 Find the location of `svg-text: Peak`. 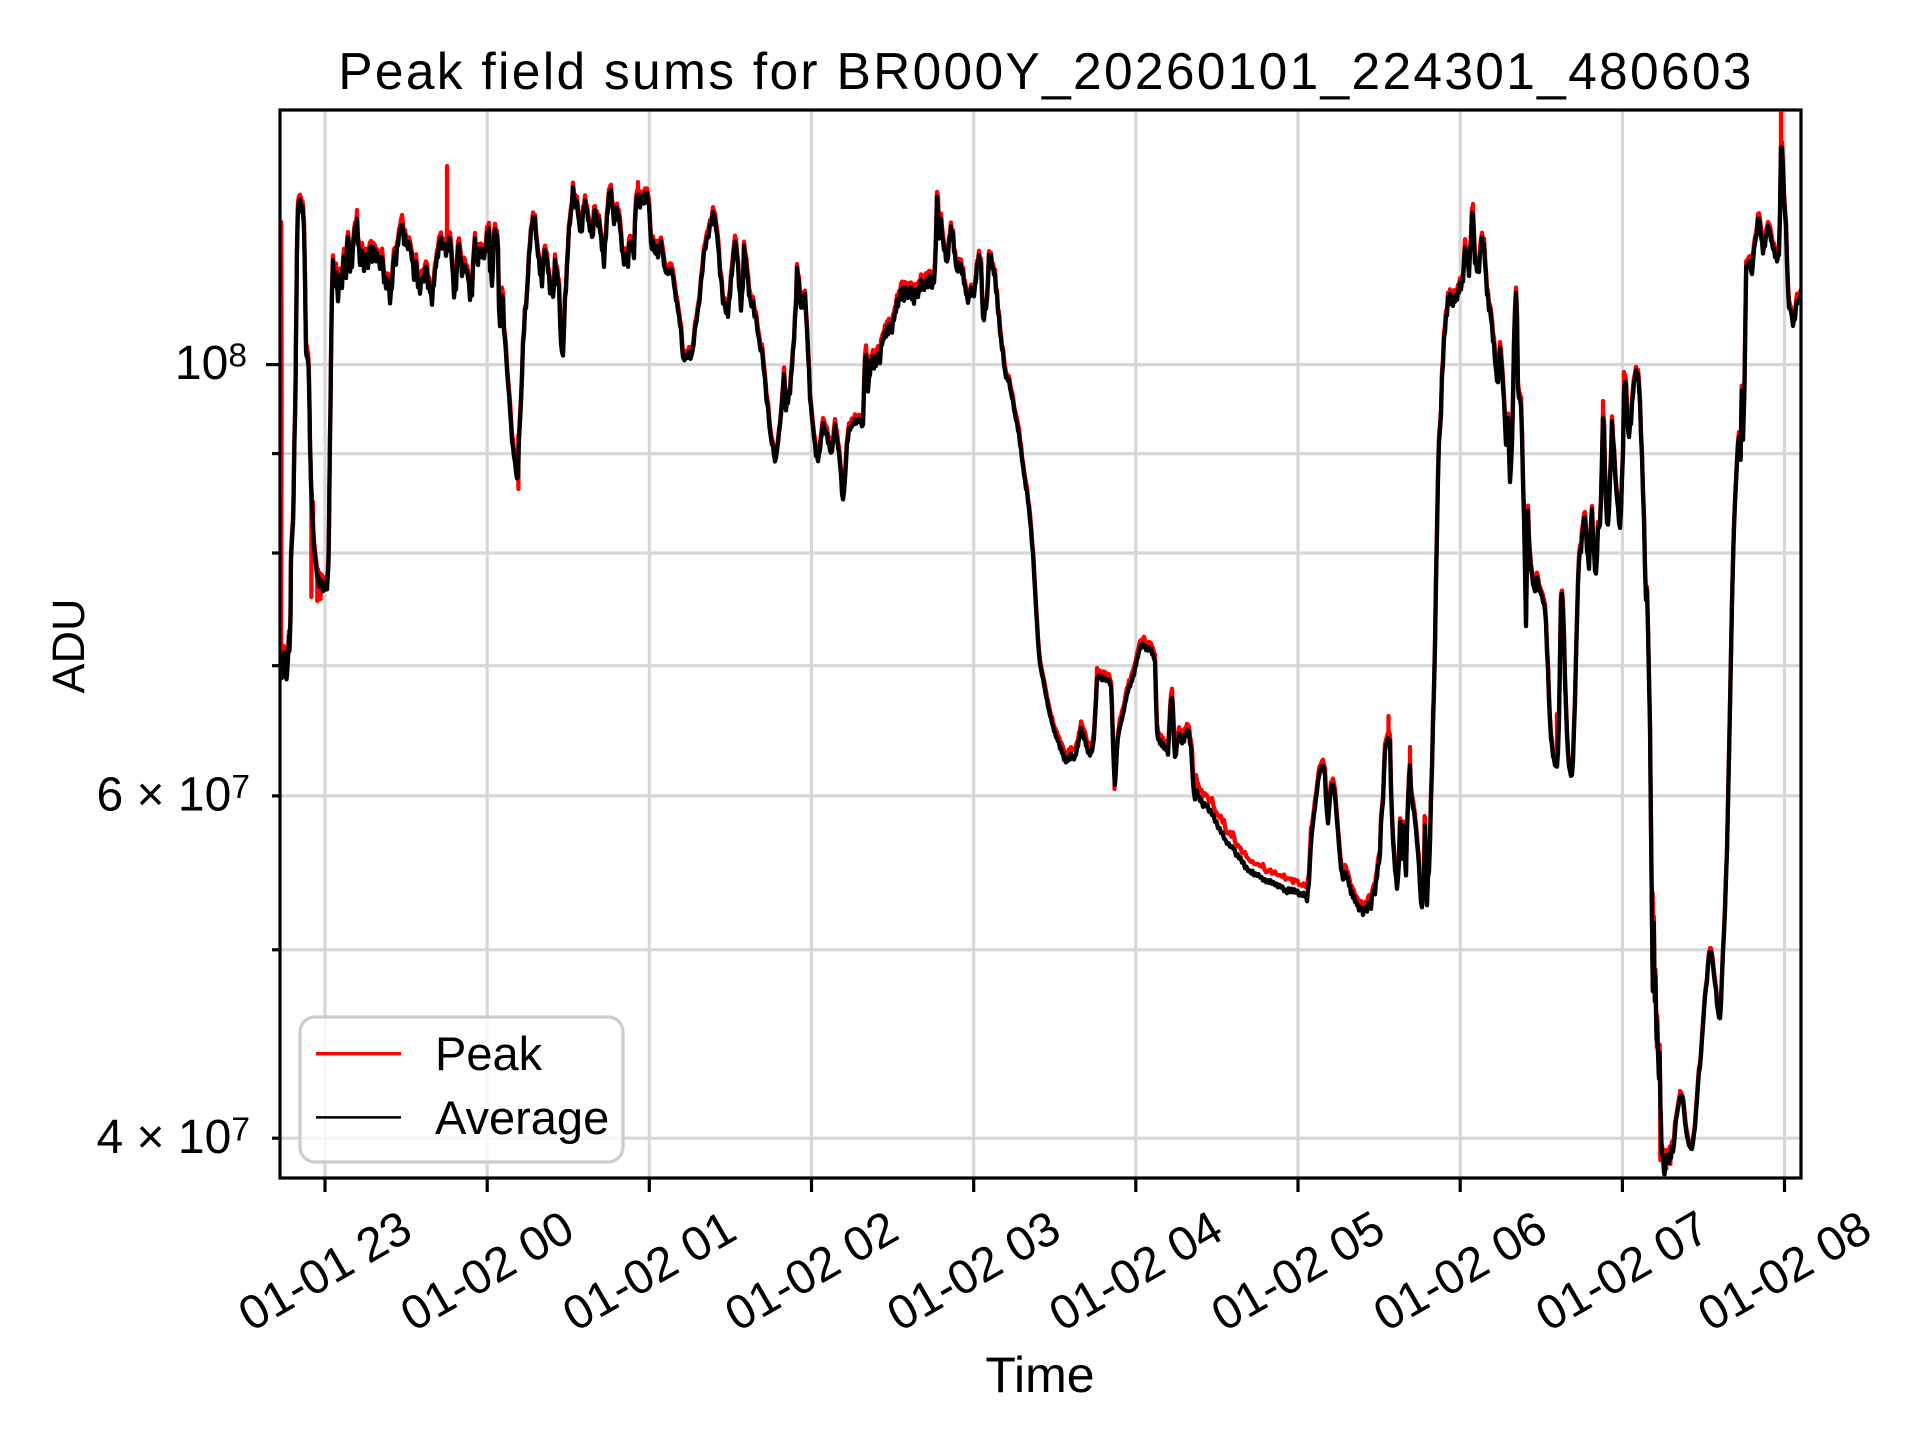

svg-text: Peak is located at coordinates (489, 1053).